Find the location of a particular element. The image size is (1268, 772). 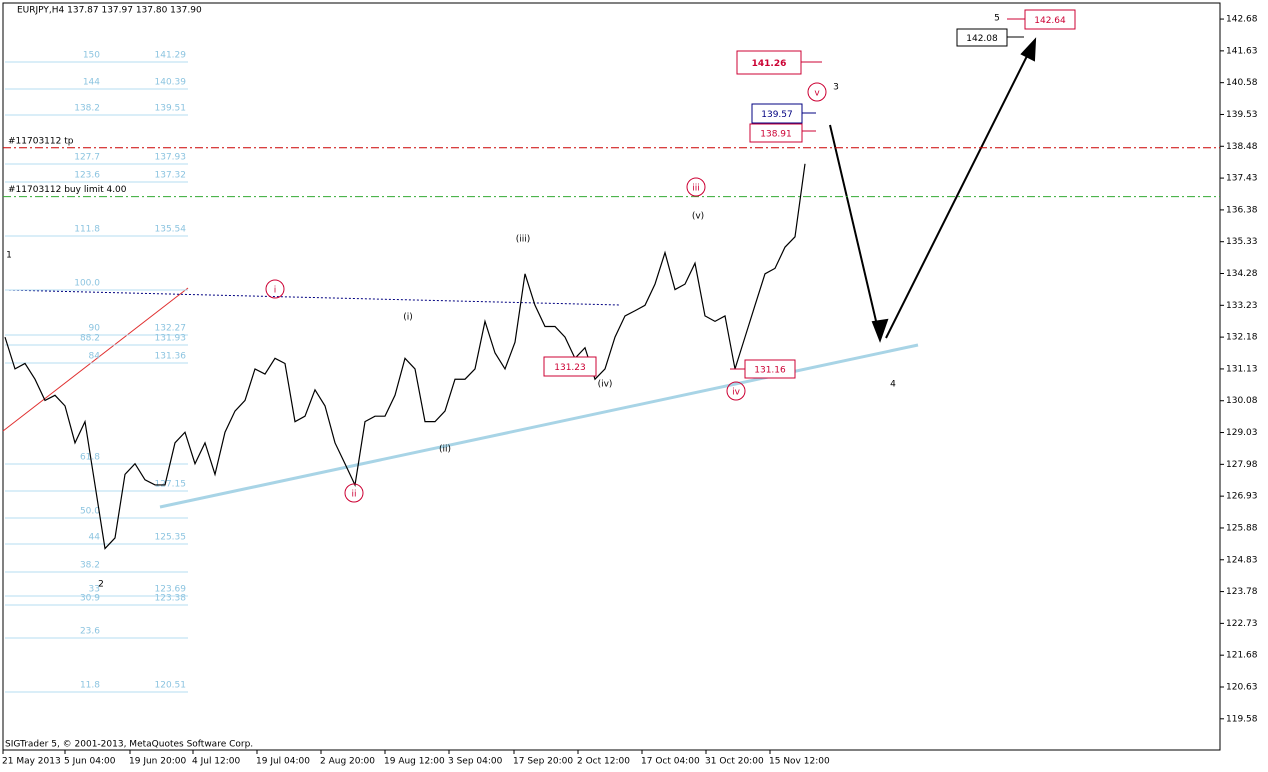

price-box-label: 142.08 is located at coordinates (982, 39).